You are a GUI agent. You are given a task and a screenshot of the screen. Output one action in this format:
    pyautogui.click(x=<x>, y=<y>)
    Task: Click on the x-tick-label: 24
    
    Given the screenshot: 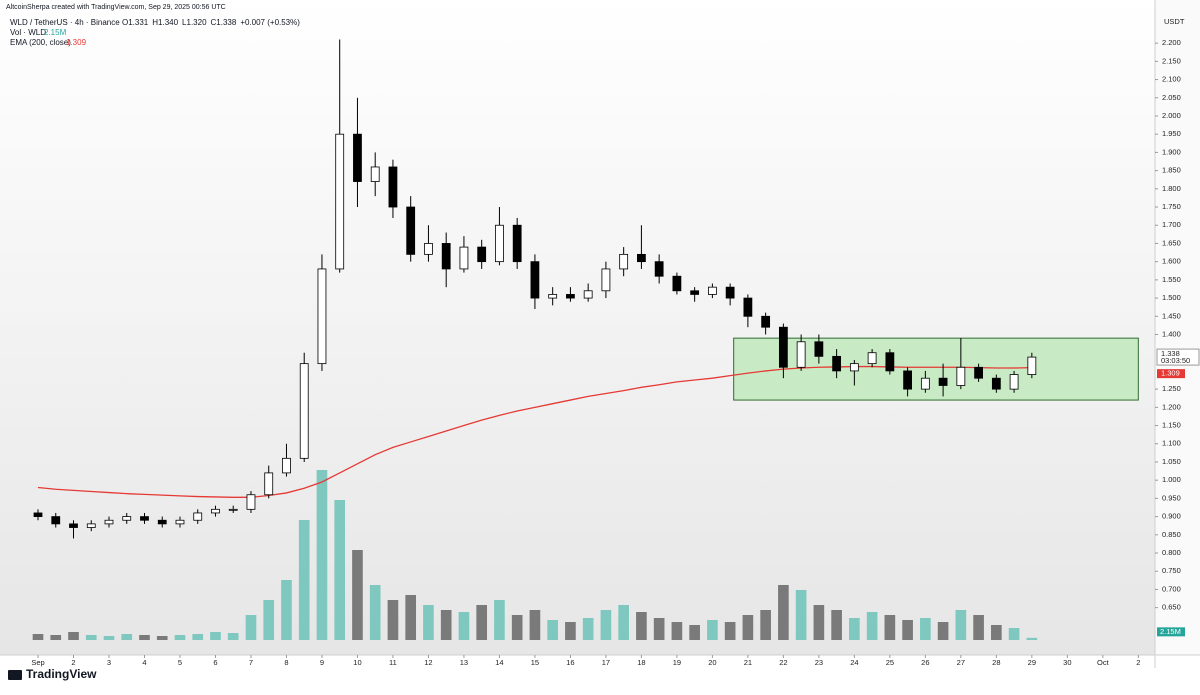 What is the action you would take?
    pyautogui.click(x=854, y=662)
    